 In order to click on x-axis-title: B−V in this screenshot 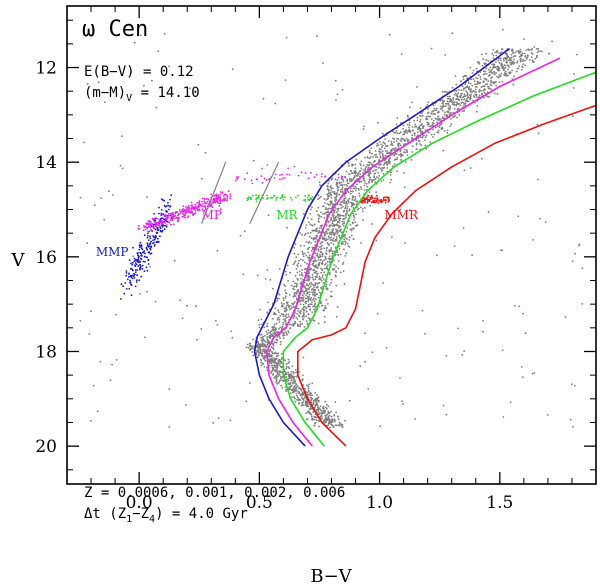, I will do `click(331, 576)`.